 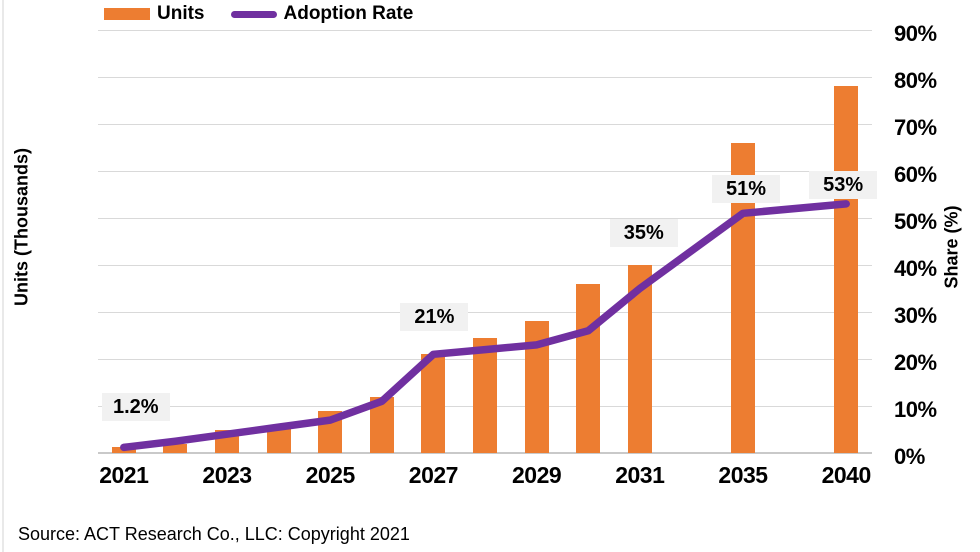 I want to click on gridline-90pct, so click(x=485, y=30).